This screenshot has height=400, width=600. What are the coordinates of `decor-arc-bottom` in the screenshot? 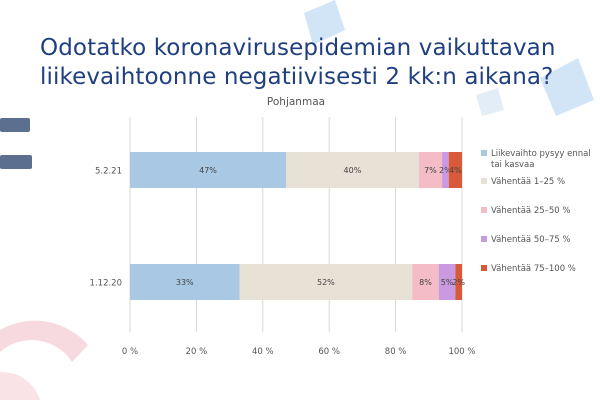 It's located at (44, 341).